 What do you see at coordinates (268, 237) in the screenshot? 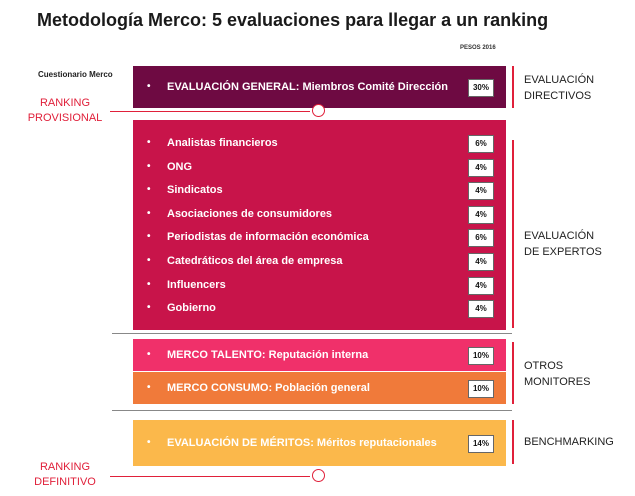
I see `expertos-item-text: Periodistas de información económica` at bounding box center [268, 237].